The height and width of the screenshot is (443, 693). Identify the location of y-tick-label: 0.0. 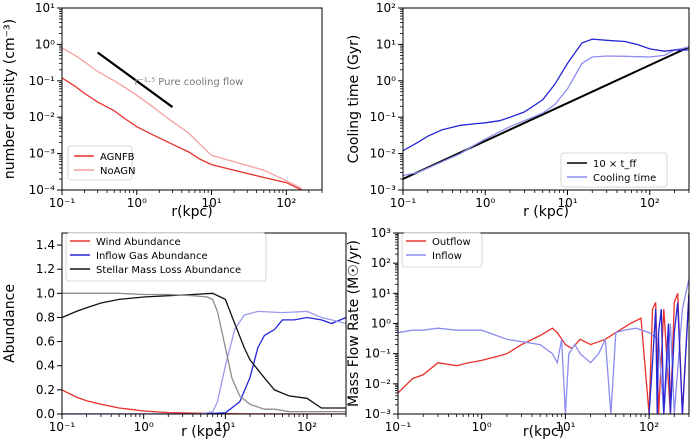
(45, 414).